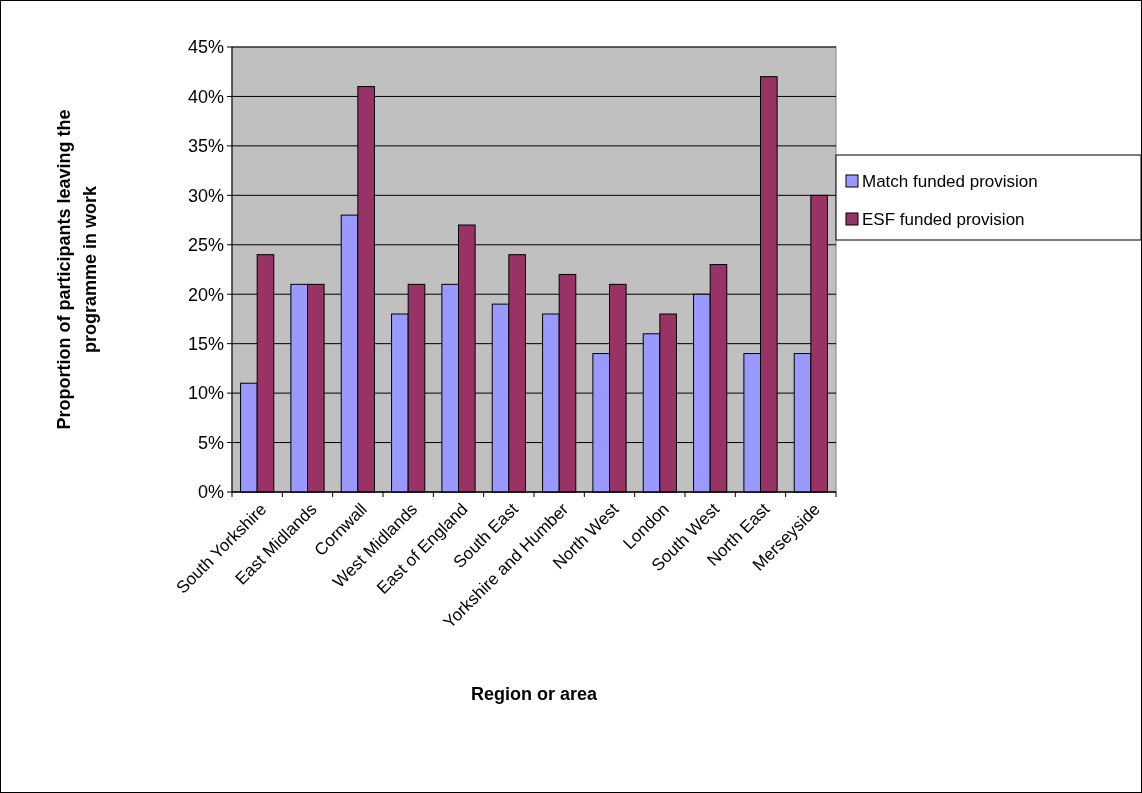  Describe the element at coordinates (205, 393) in the screenshot. I see `y-tick-label: 10%` at that location.